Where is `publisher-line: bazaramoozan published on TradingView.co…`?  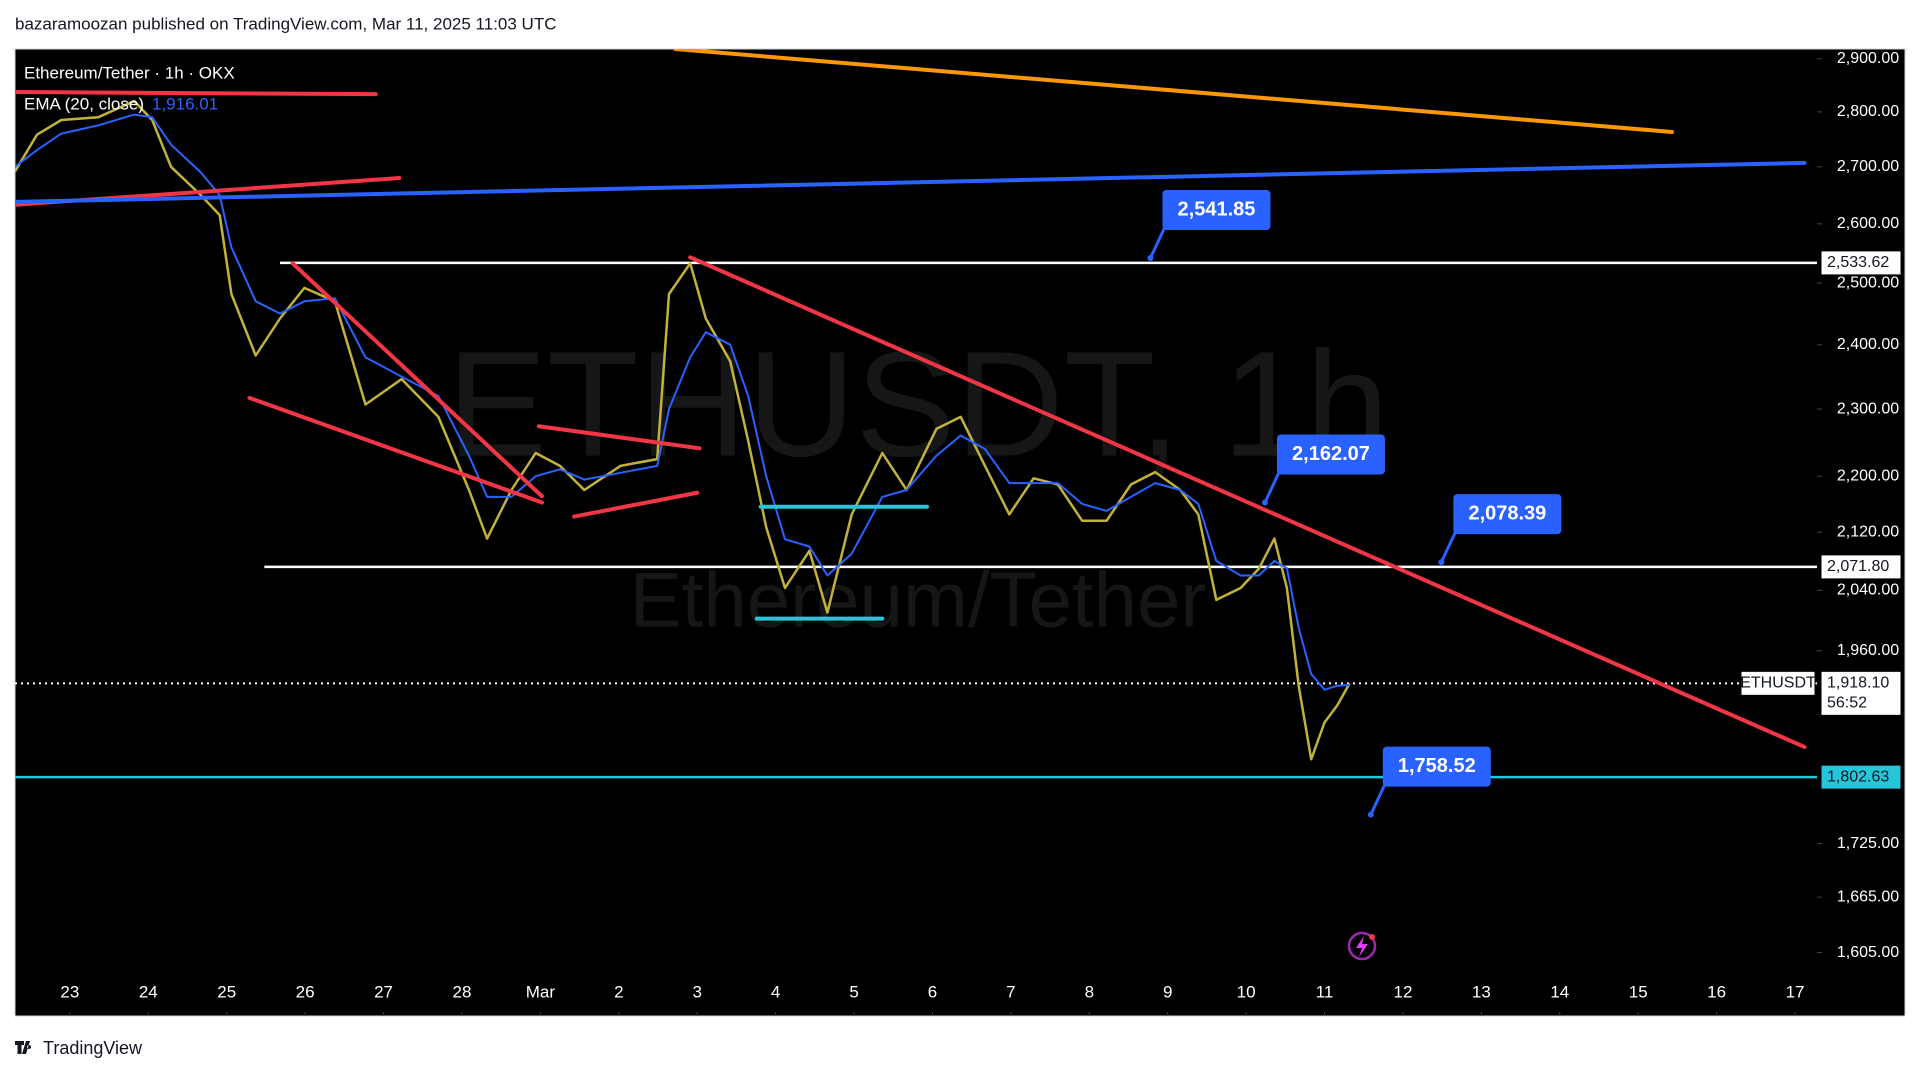
publisher-line: bazaramoozan published on TradingView.co… is located at coordinates (286, 23).